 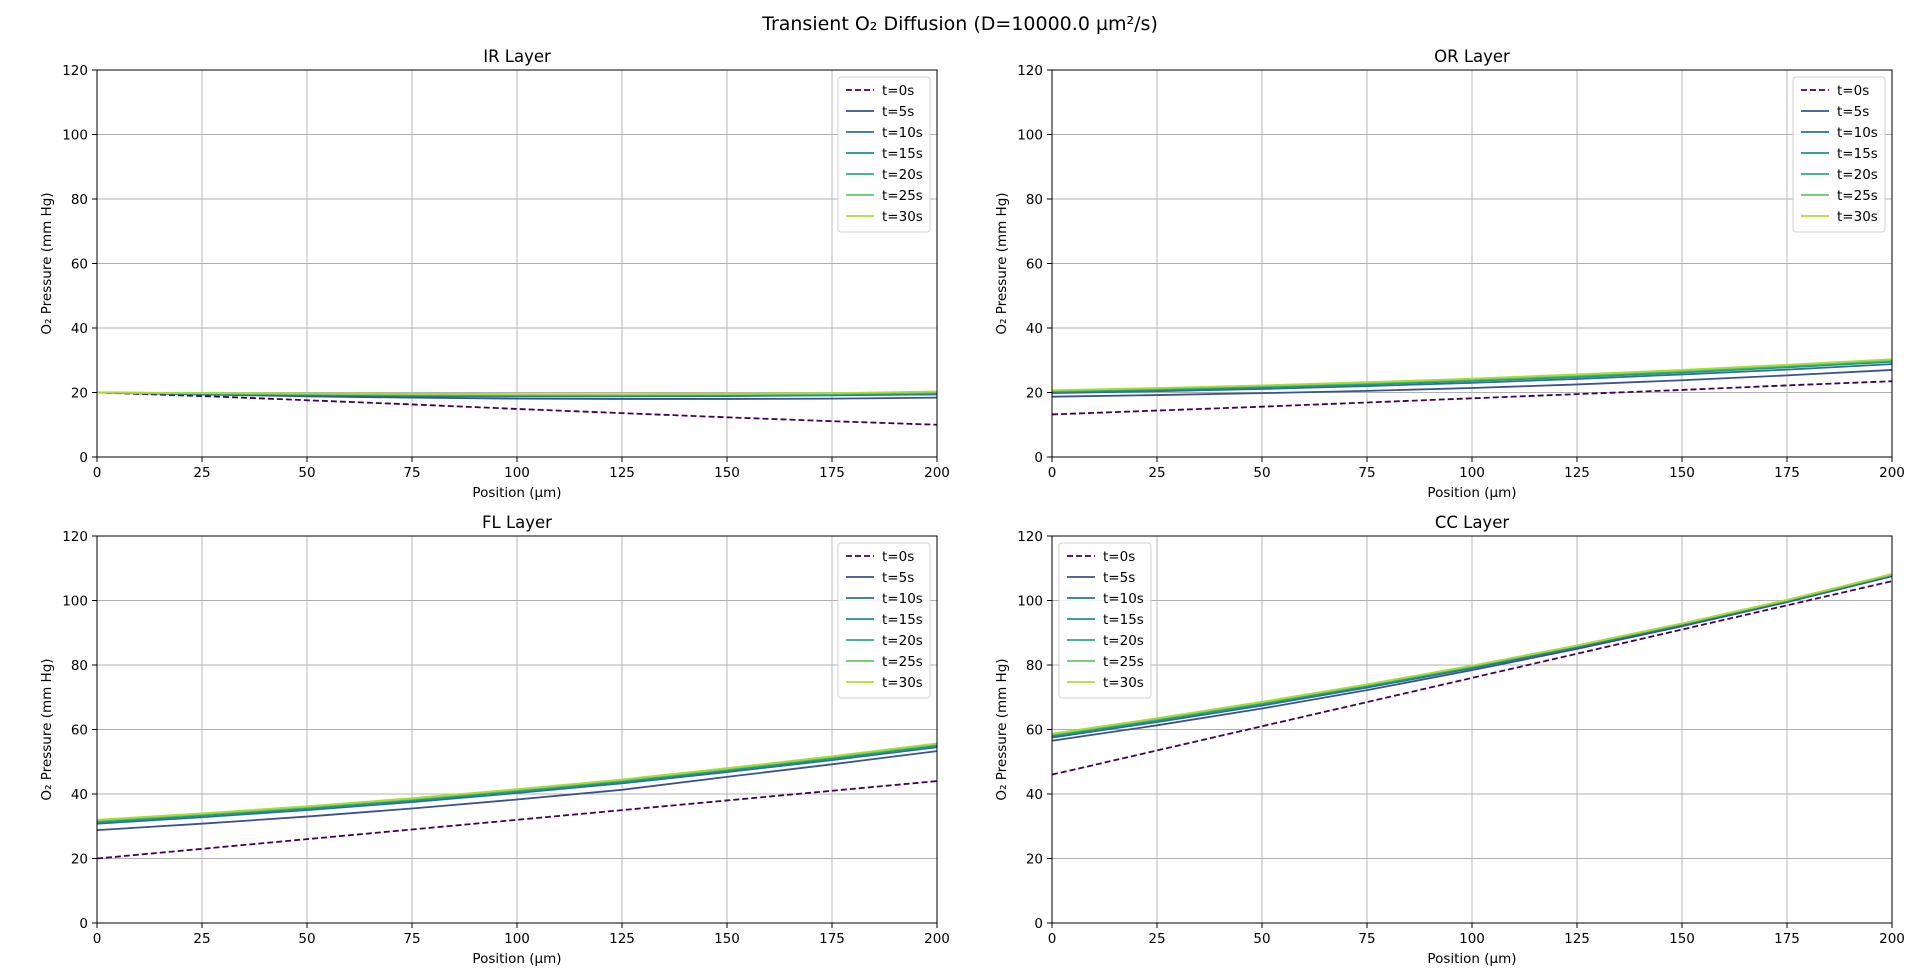 What do you see at coordinates (517, 522) in the screenshot?
I see `panel-title: FL Layer` at bounding box center [517, 522].